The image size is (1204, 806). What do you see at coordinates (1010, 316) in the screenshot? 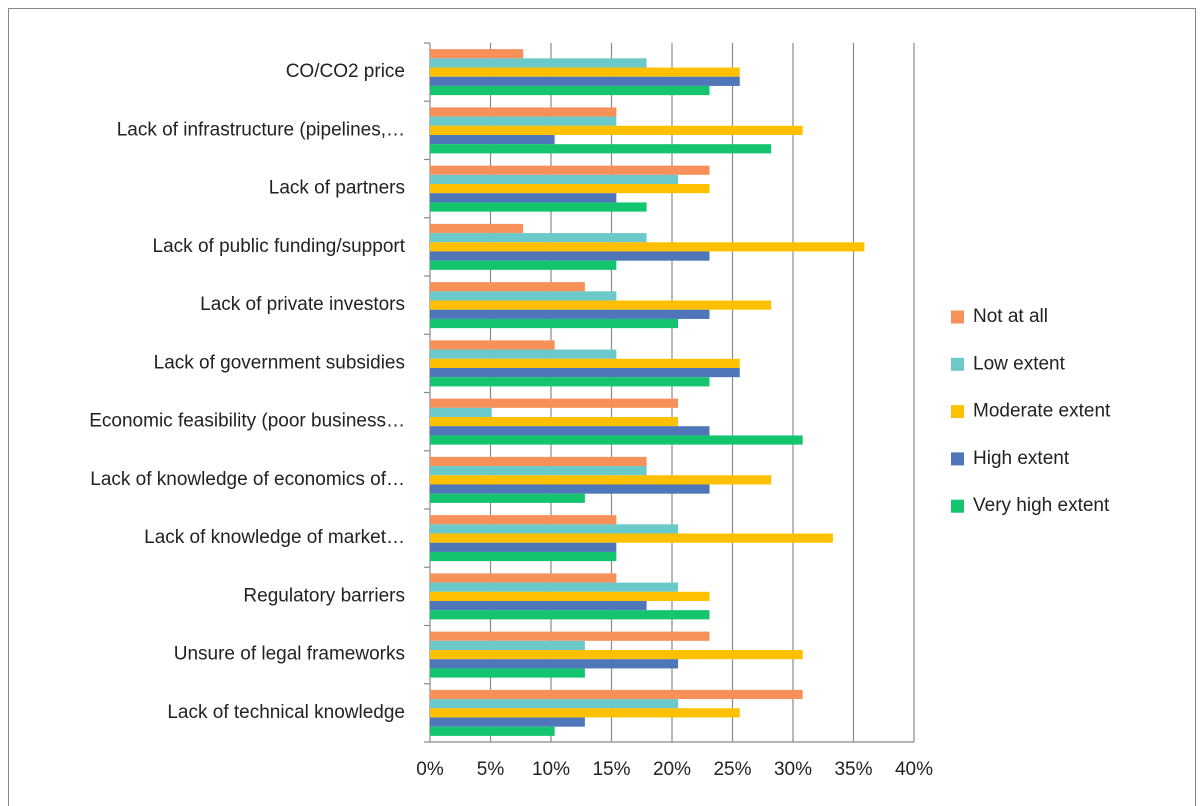
I see `legend-label: Not at all` at bounding box center [1010, 316].